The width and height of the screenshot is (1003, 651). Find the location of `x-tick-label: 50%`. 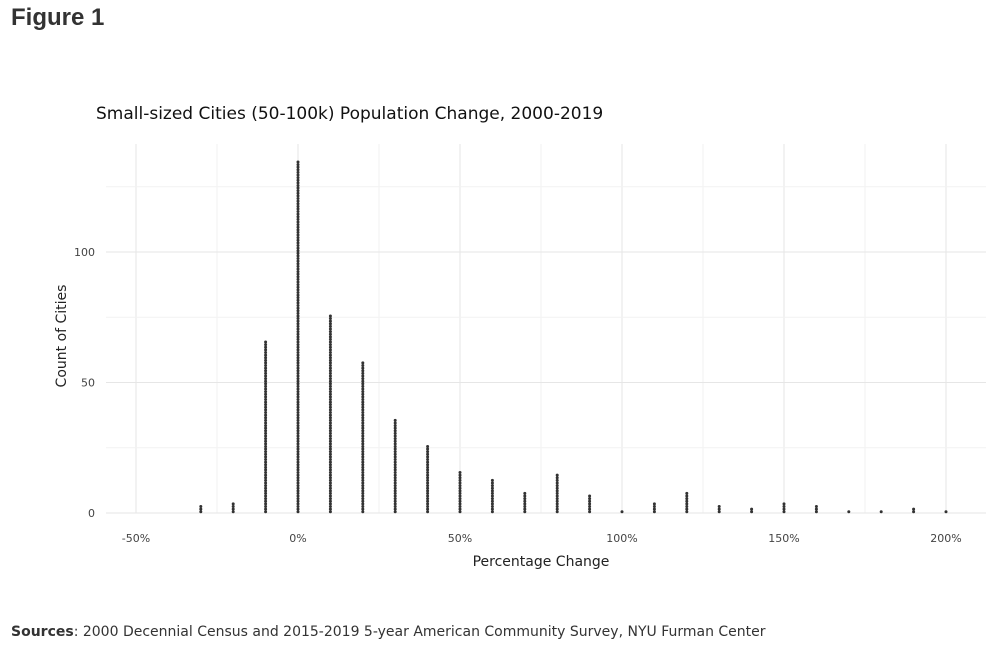

x-tick-label: 50% is located at coordinates (460, 538).